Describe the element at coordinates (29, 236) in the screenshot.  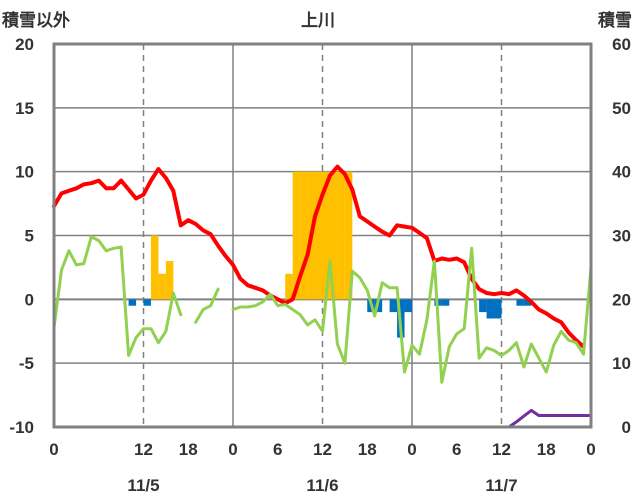
I see `left-tick-label: 5` at that location.